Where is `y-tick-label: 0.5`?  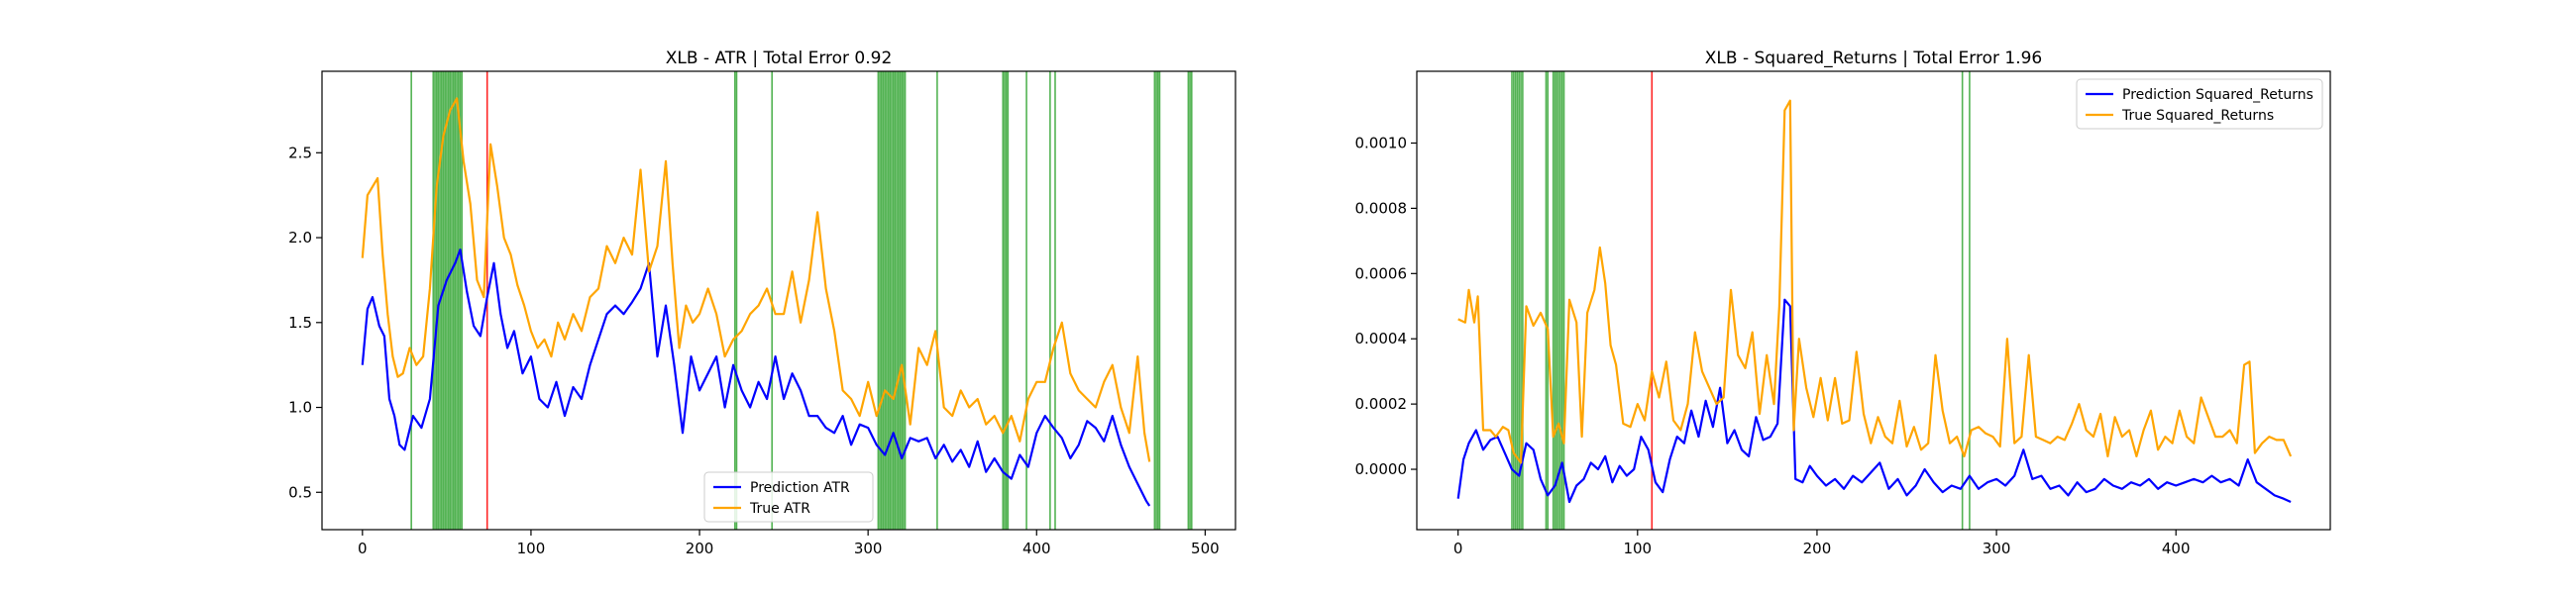
y-tick-label: 0.5 is located at coordinates (300, 492).